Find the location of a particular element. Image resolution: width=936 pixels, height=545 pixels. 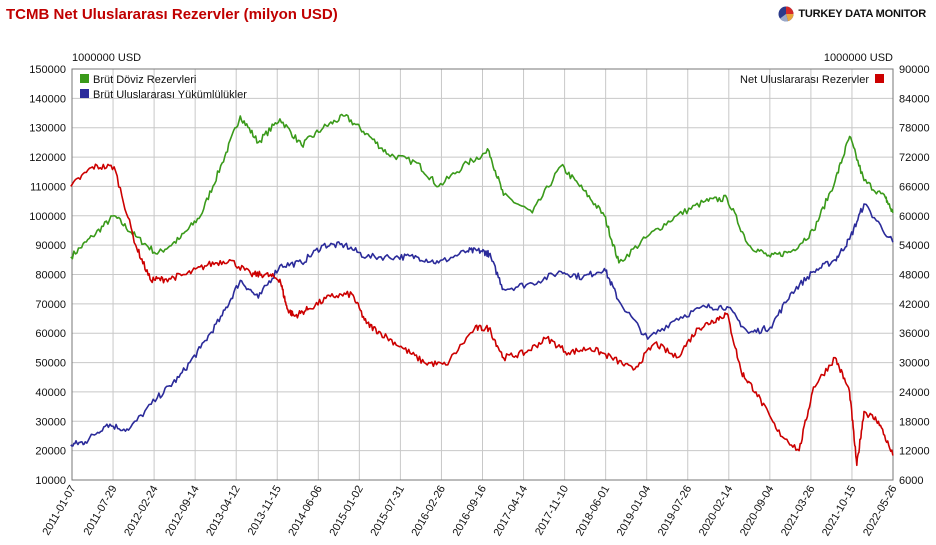

x-tick-label: 2019-01-04 is located at coordinates (634, 511).